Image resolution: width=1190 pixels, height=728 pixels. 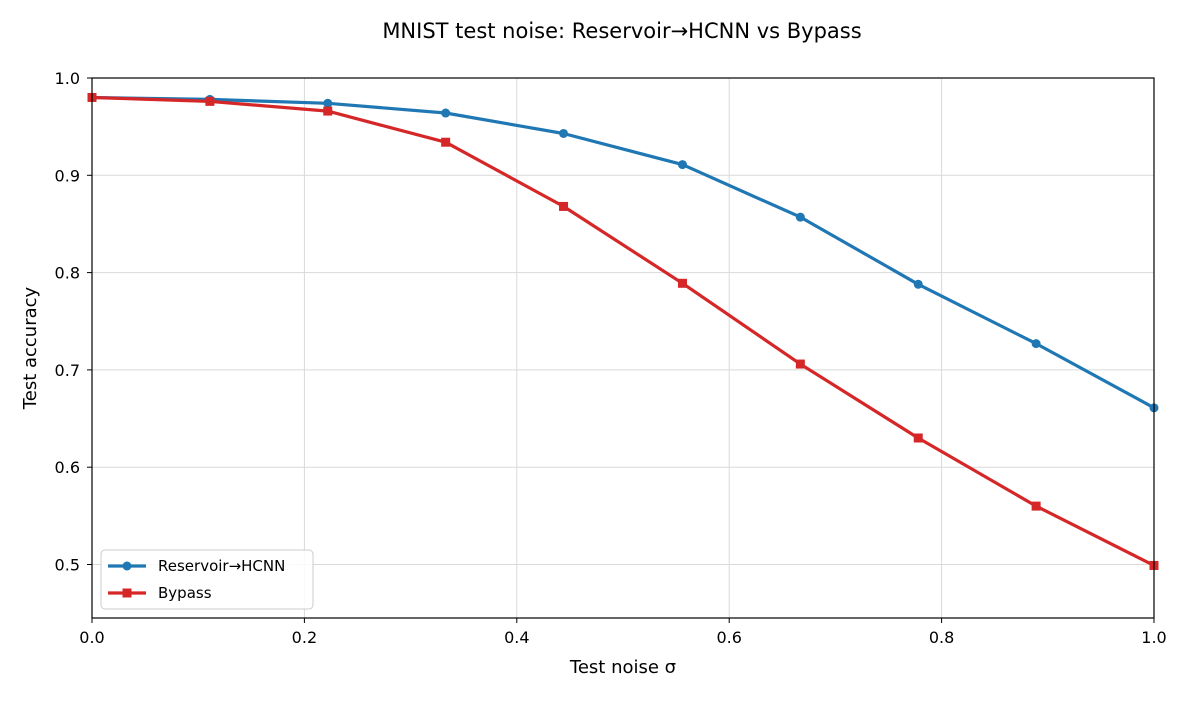 What do you see at coordinates (67, 78) in the screenshot?
I see `y-tick-label: 1.0` at bounding box center [67, 78].